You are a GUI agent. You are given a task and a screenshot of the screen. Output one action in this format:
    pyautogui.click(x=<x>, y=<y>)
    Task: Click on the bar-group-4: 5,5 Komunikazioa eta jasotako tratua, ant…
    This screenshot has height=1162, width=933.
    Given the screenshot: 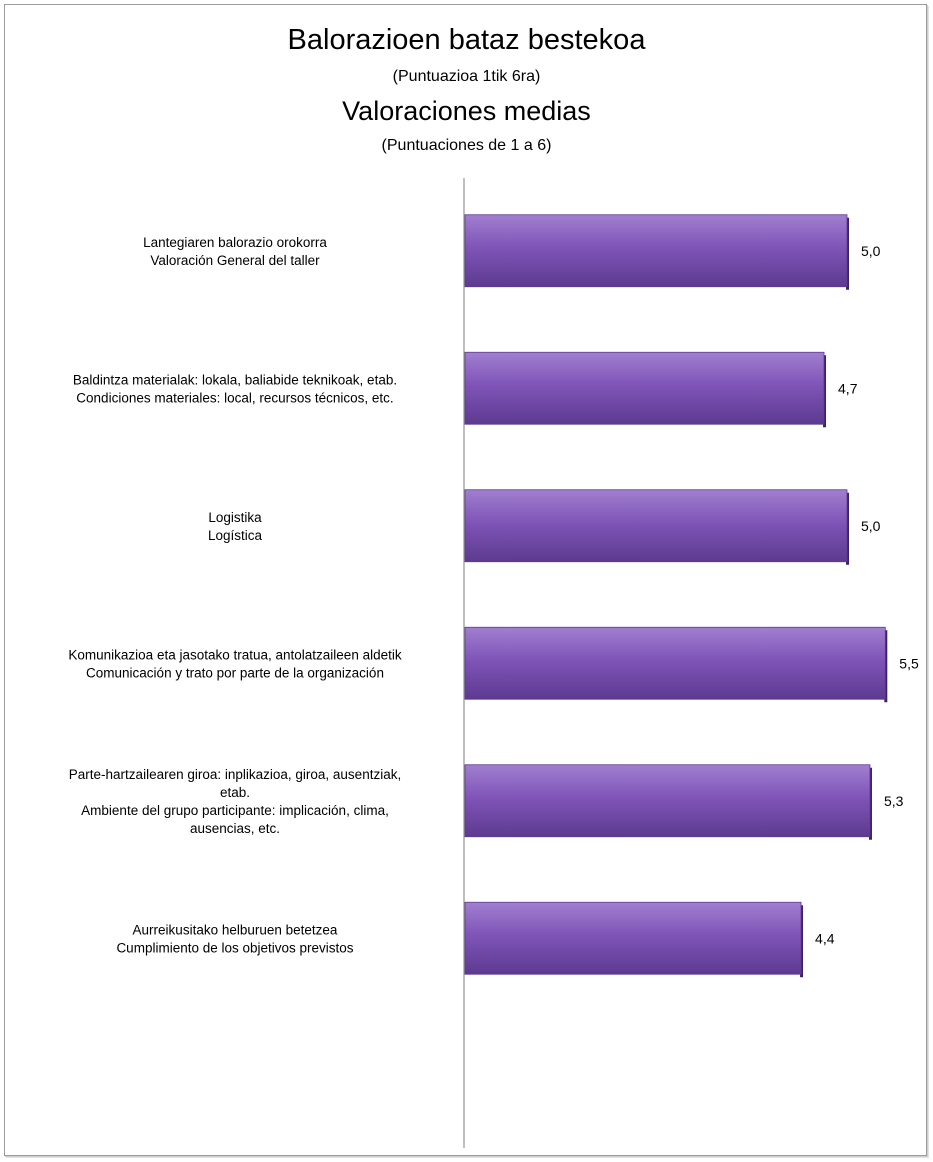 What is the action you would take?
    pyautogui.click(x=493, y=664)
    